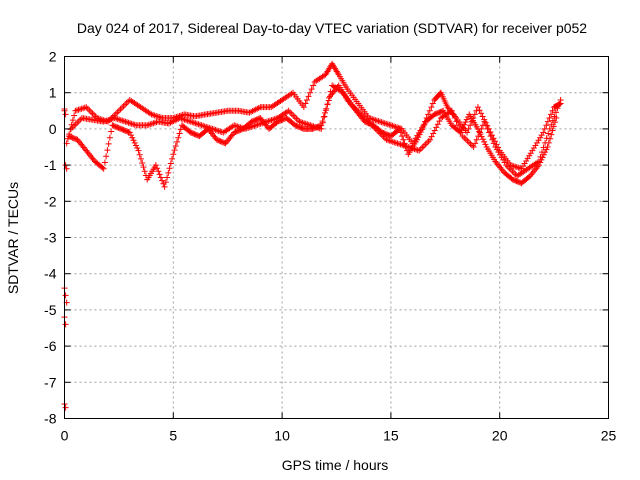 This screenshot has height=480, width=640. What do you see at coordinates (335, 465) in the screenshot?
I see `x-axis-label: GPS time / hours` at bounding box center [335, 465].